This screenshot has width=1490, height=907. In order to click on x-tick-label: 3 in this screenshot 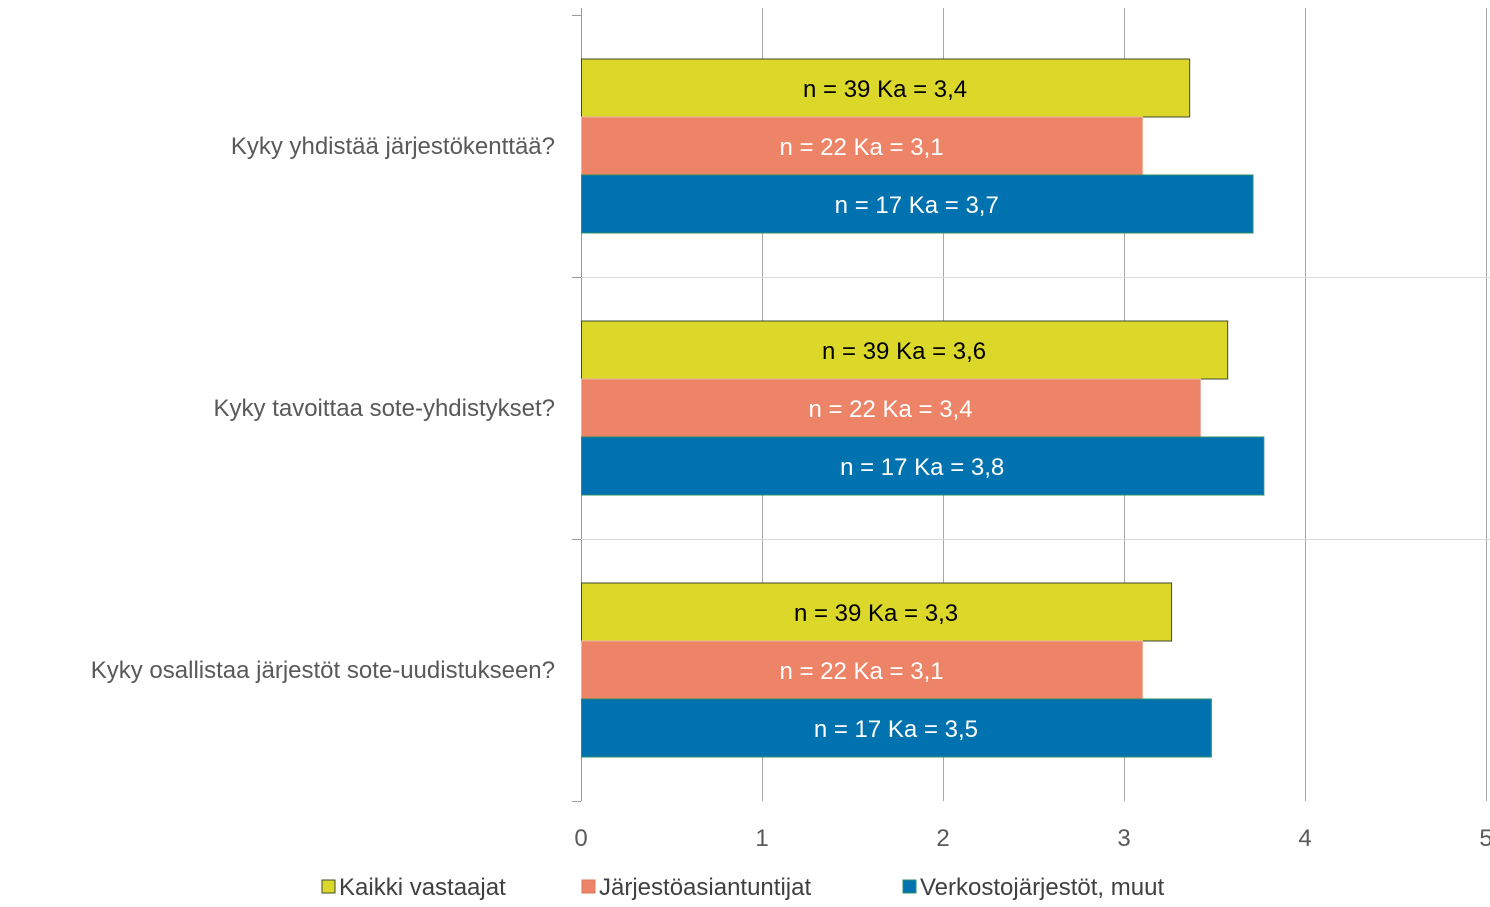, I will do `click(1123, 838)`.